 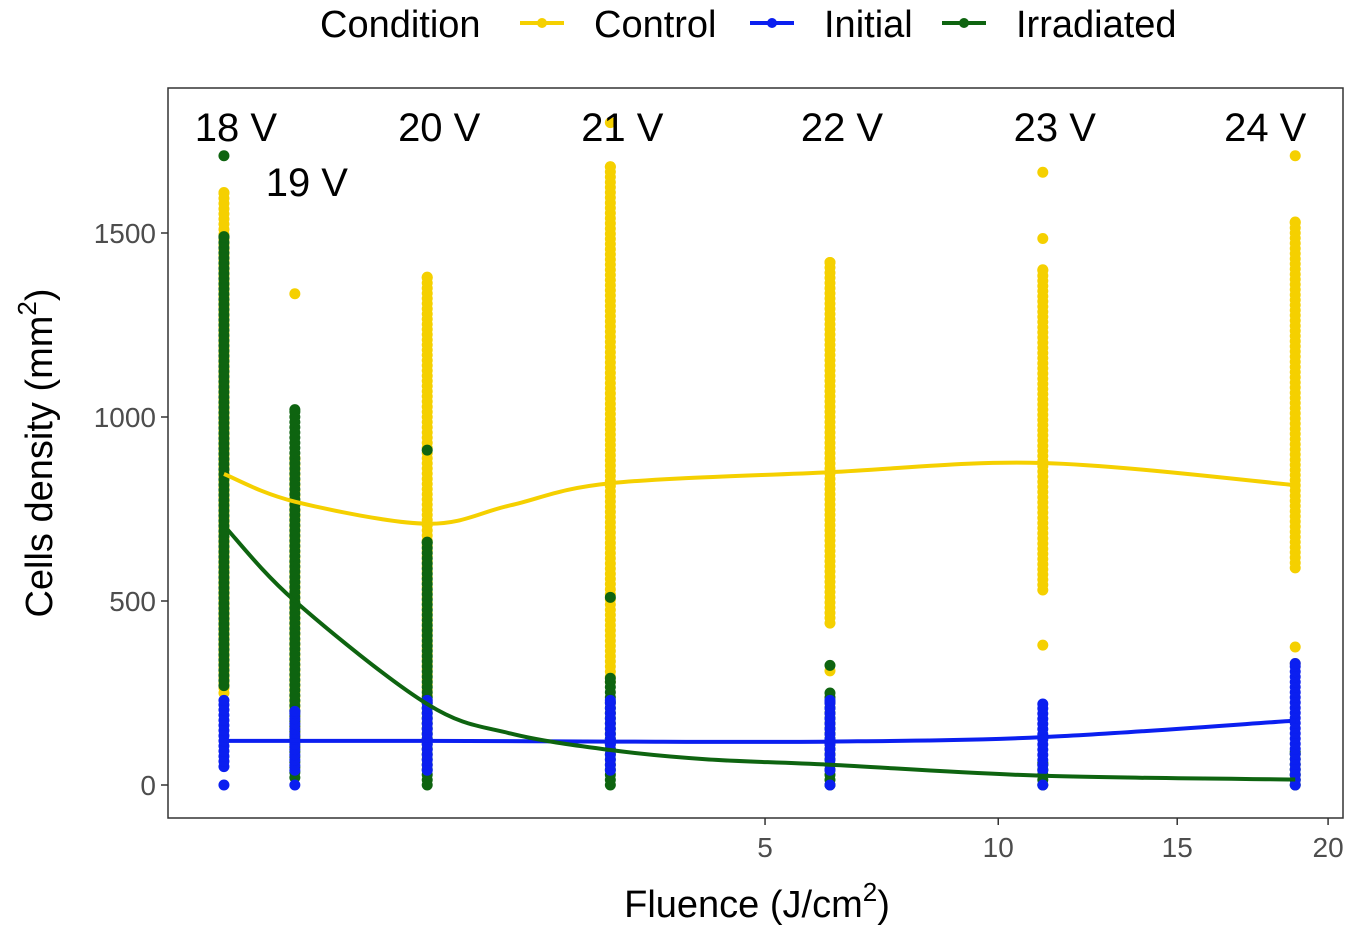 I want to click on voltage-label: 21 V, so click(x=622, y=128).